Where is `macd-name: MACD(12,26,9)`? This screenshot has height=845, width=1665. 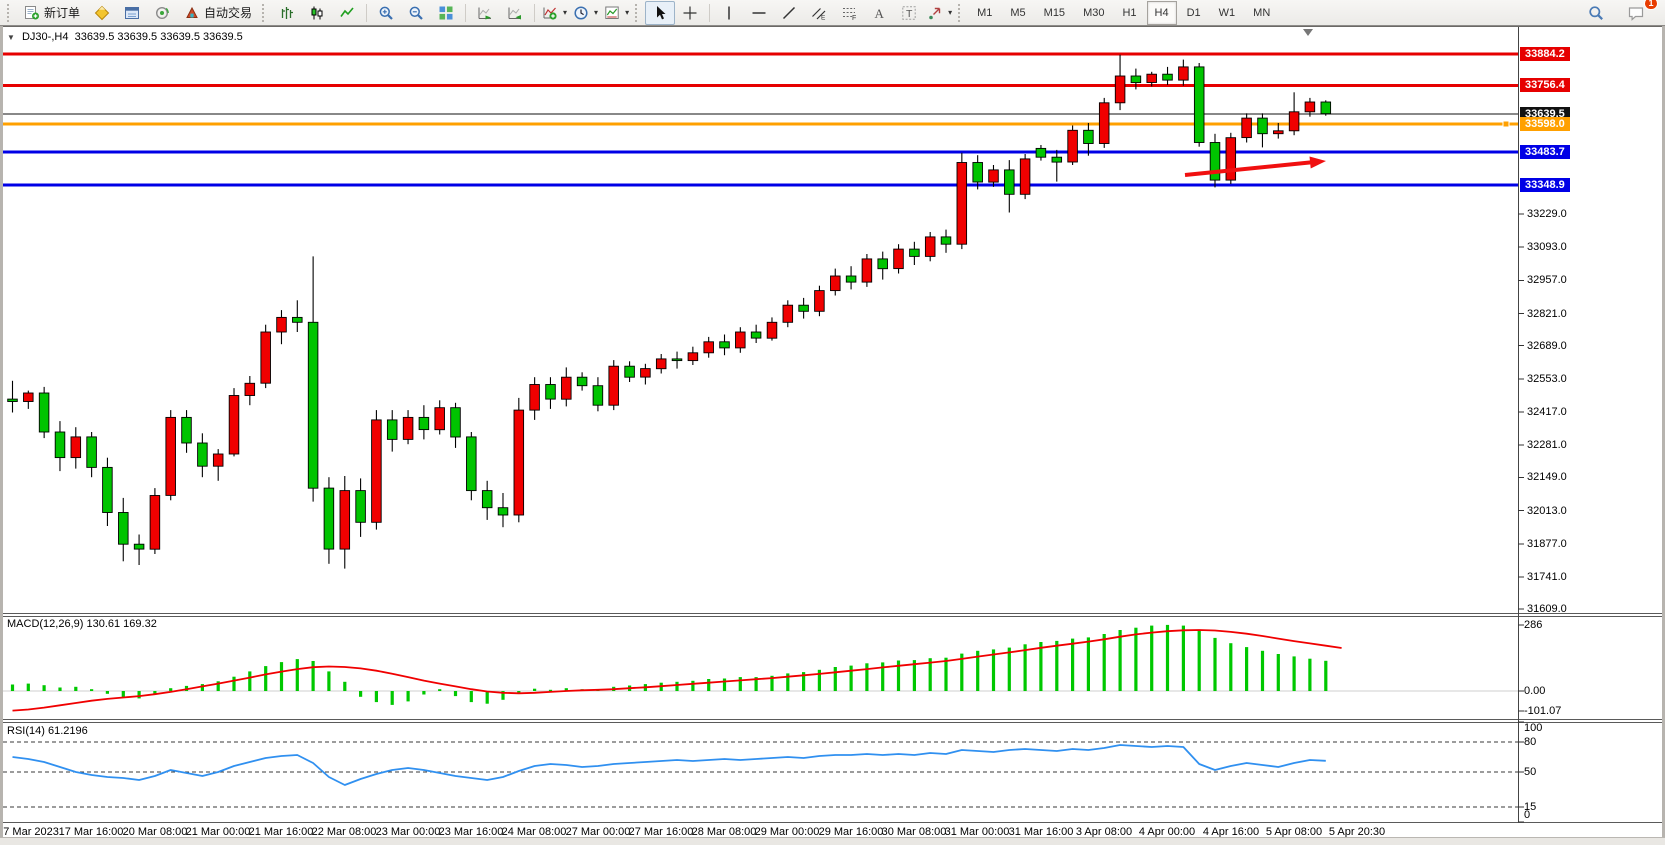 macd-name: MACD(12,26,9) is located at coordinates (45, 624).